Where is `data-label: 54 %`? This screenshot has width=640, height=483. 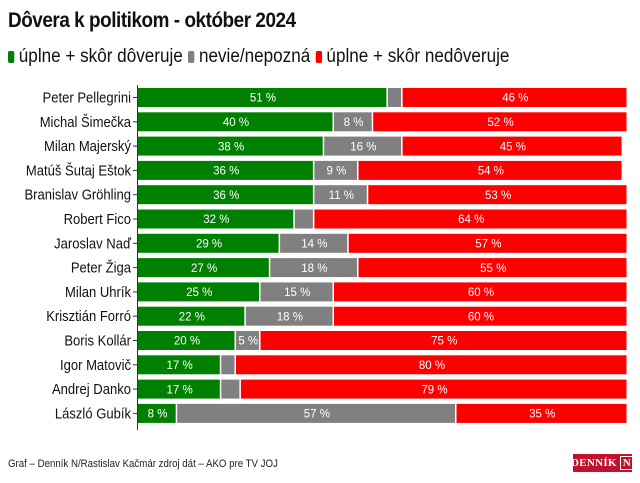
data-label: 54 % is located at coordinates (491, 172).